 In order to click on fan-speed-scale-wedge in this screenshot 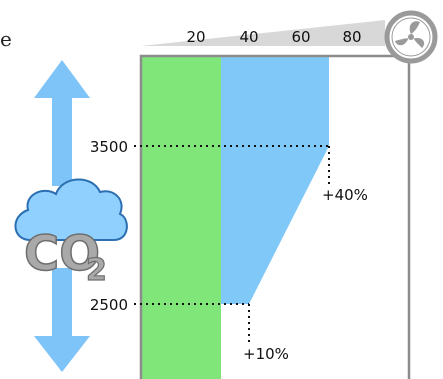, I will do `click(263, 33)`.